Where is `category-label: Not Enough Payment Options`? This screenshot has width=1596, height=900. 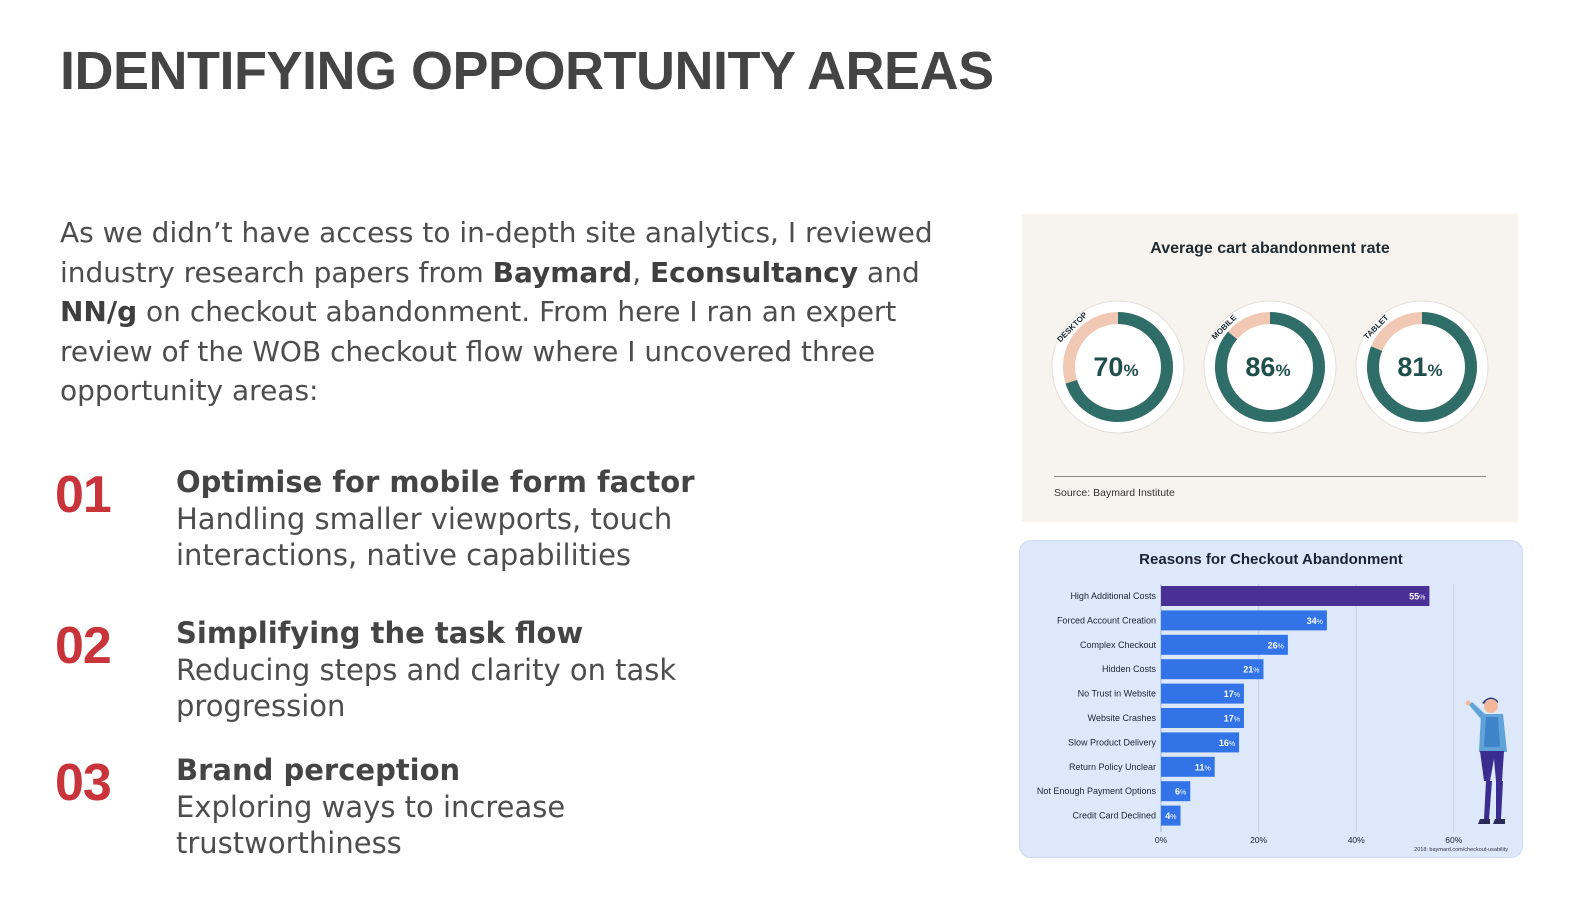
category-label: Not Enough Payment Options is located at coordinates (1097, 791).